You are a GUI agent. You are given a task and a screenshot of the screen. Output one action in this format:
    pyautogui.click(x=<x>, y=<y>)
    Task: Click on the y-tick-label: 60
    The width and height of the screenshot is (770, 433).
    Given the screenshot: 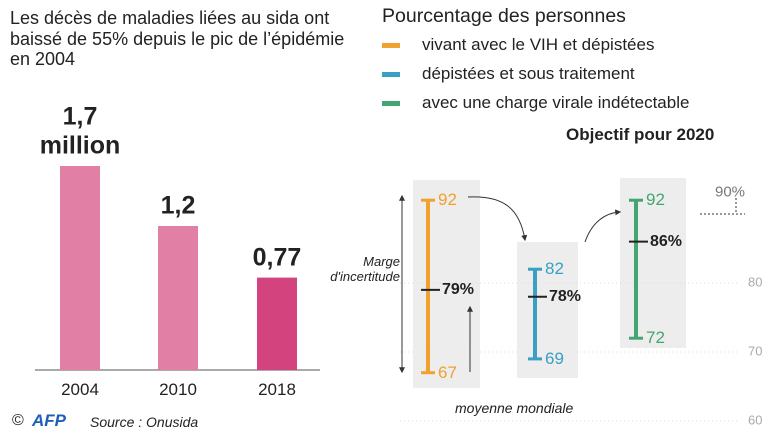 What is the action you would take?
    pyautogui.click(x=755, y=420)
    